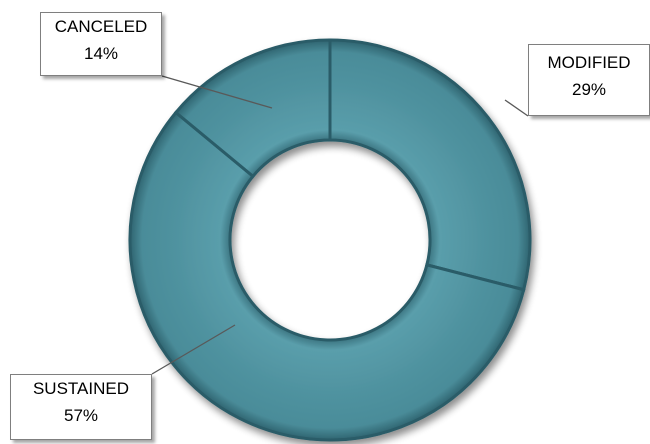 The width and height of the screenshot is (650, 444). I want to click on leader-line-modified, so click(516, 108).